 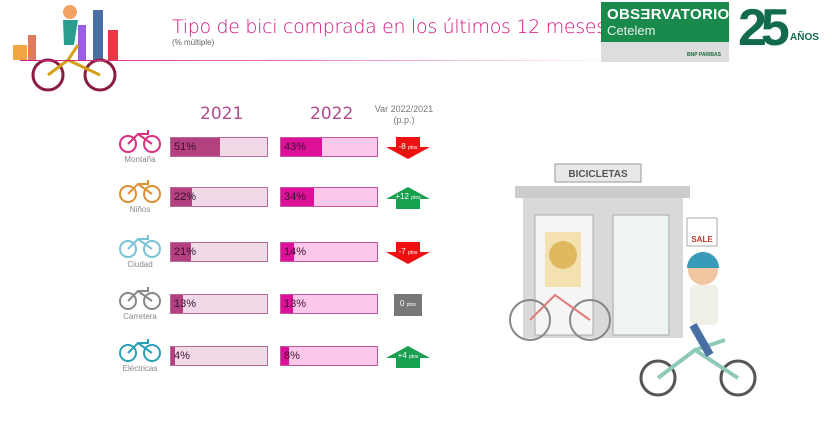 What do you see at coordinates (332, 114) in the screenshot?
I see `header-2022: 2022` at bounding box center [332, 114].